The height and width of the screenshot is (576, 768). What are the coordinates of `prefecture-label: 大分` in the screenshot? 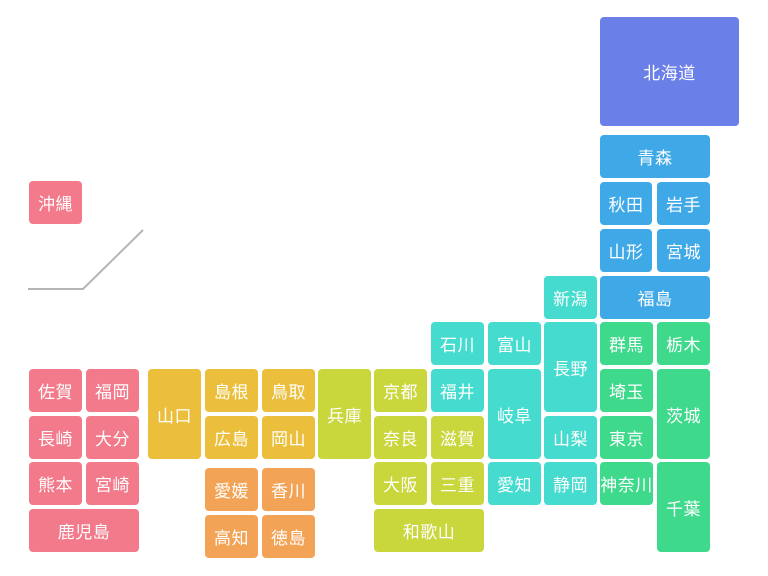 It's located at (112, 440).